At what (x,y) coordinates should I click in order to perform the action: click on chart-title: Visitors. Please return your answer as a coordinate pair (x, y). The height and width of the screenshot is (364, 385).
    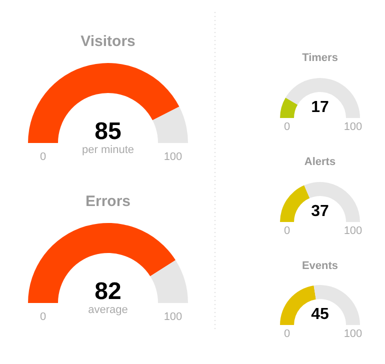
    Looking at the image, I should click on (108, 41).